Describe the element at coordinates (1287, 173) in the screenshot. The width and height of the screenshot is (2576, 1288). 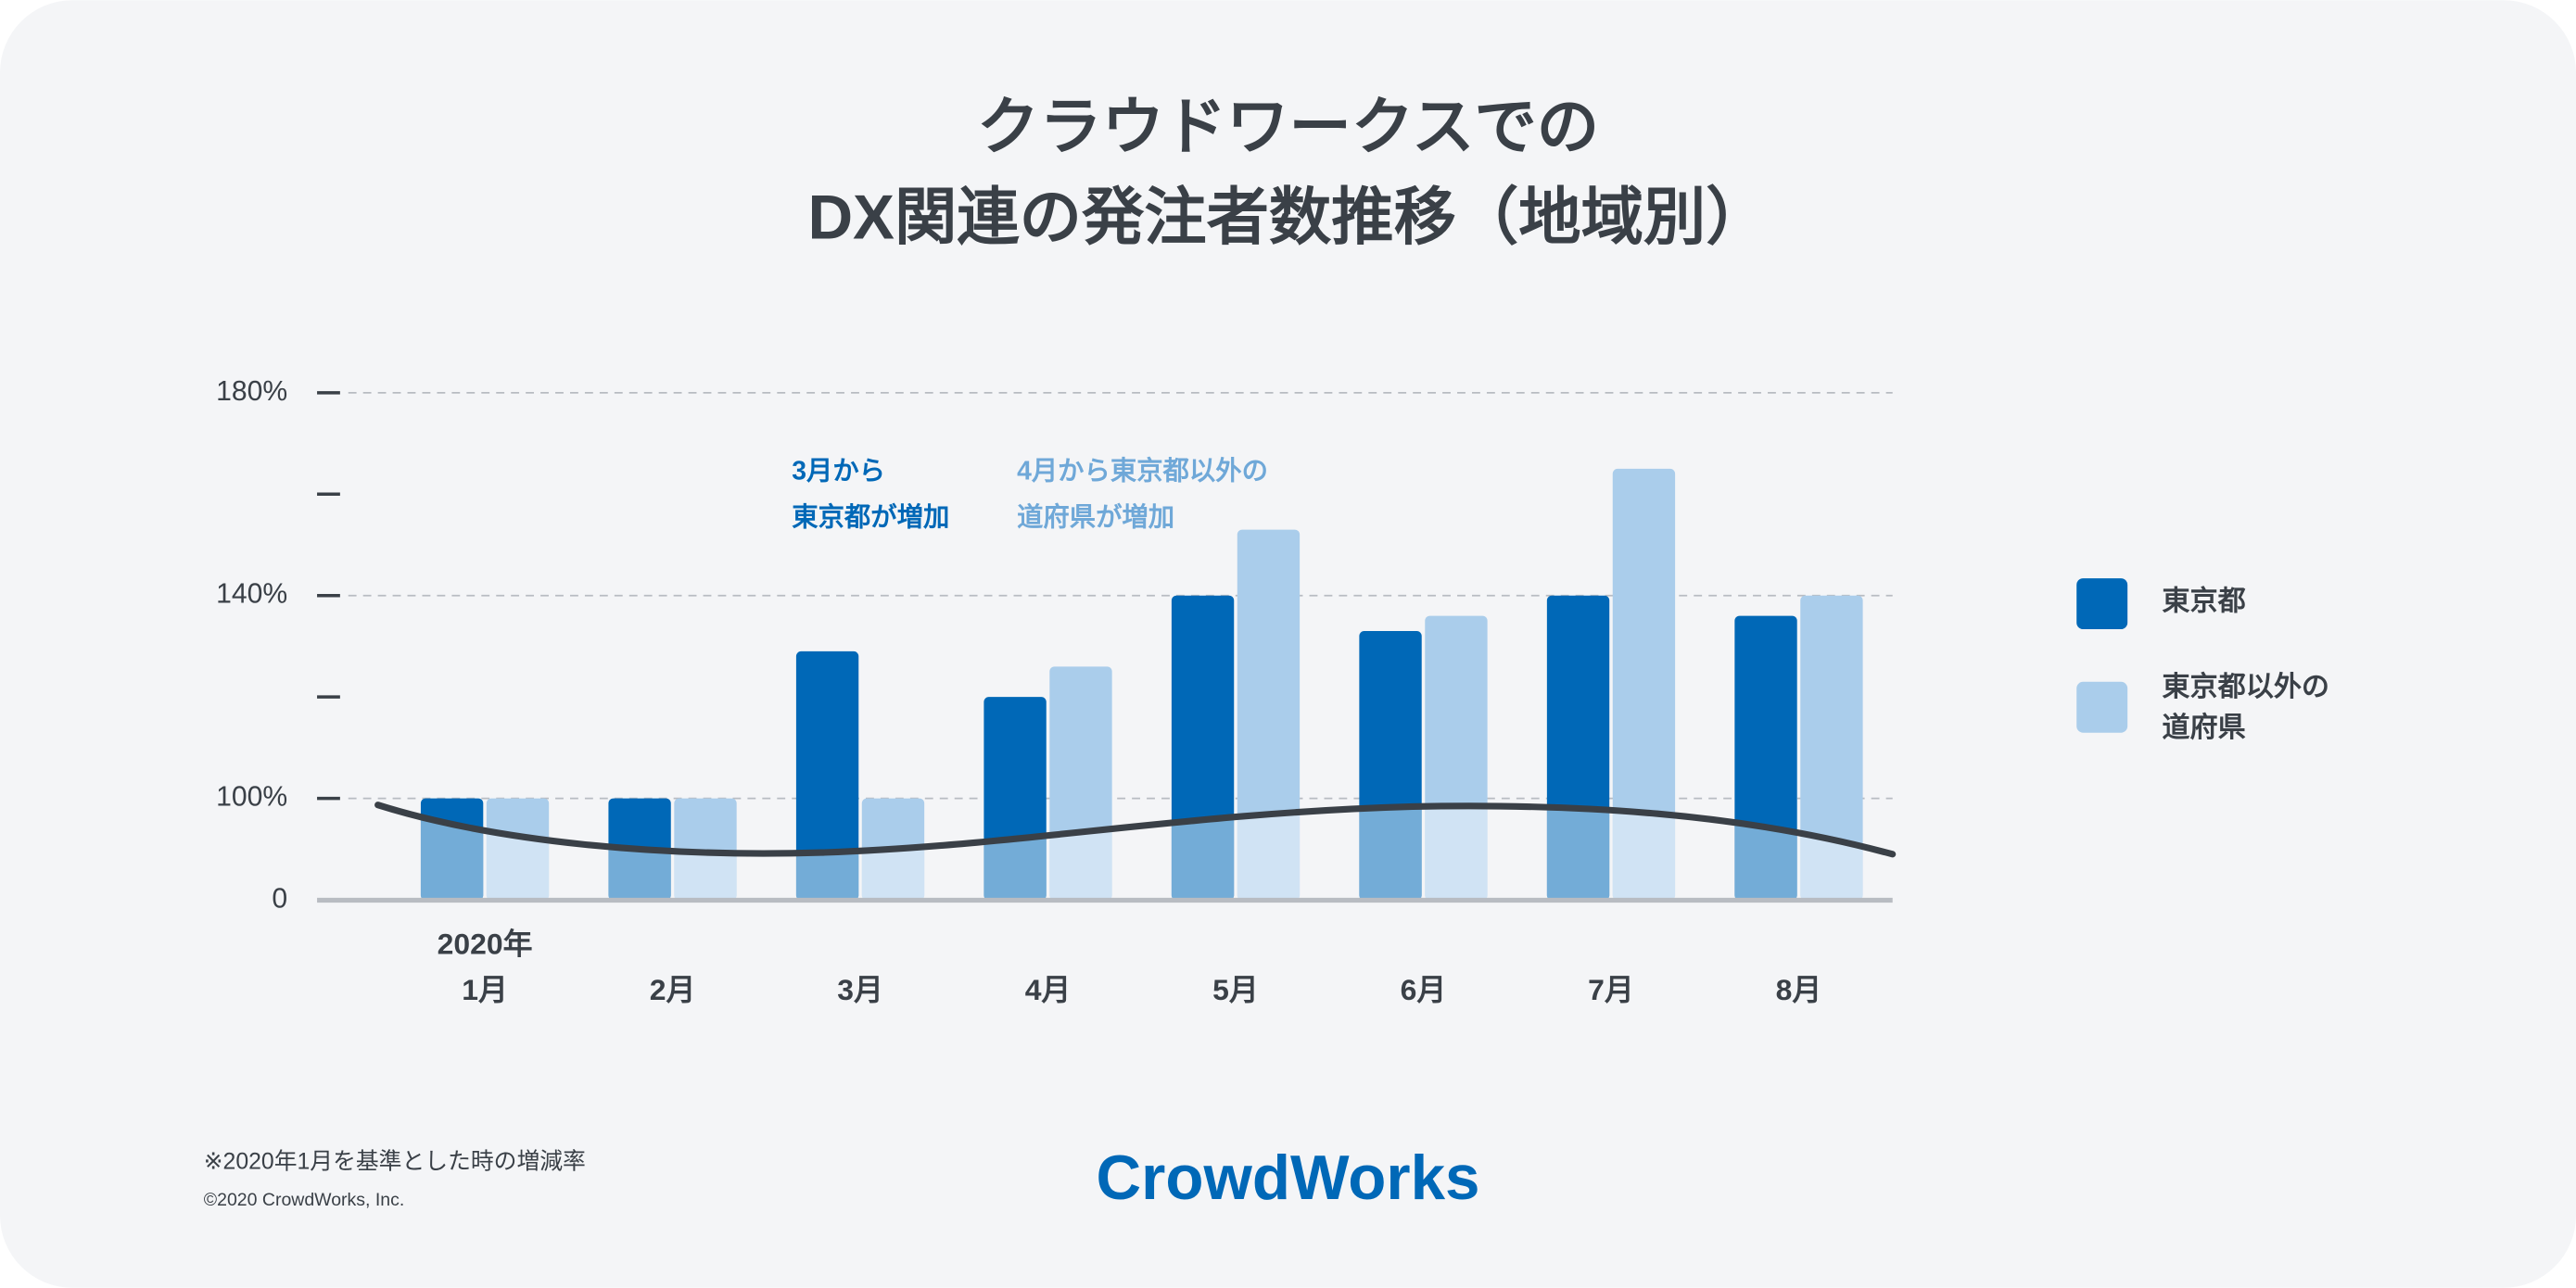
I see `chart-title: クラウドワークスでの DX関連の発注者数推移（地域別）` at that location.